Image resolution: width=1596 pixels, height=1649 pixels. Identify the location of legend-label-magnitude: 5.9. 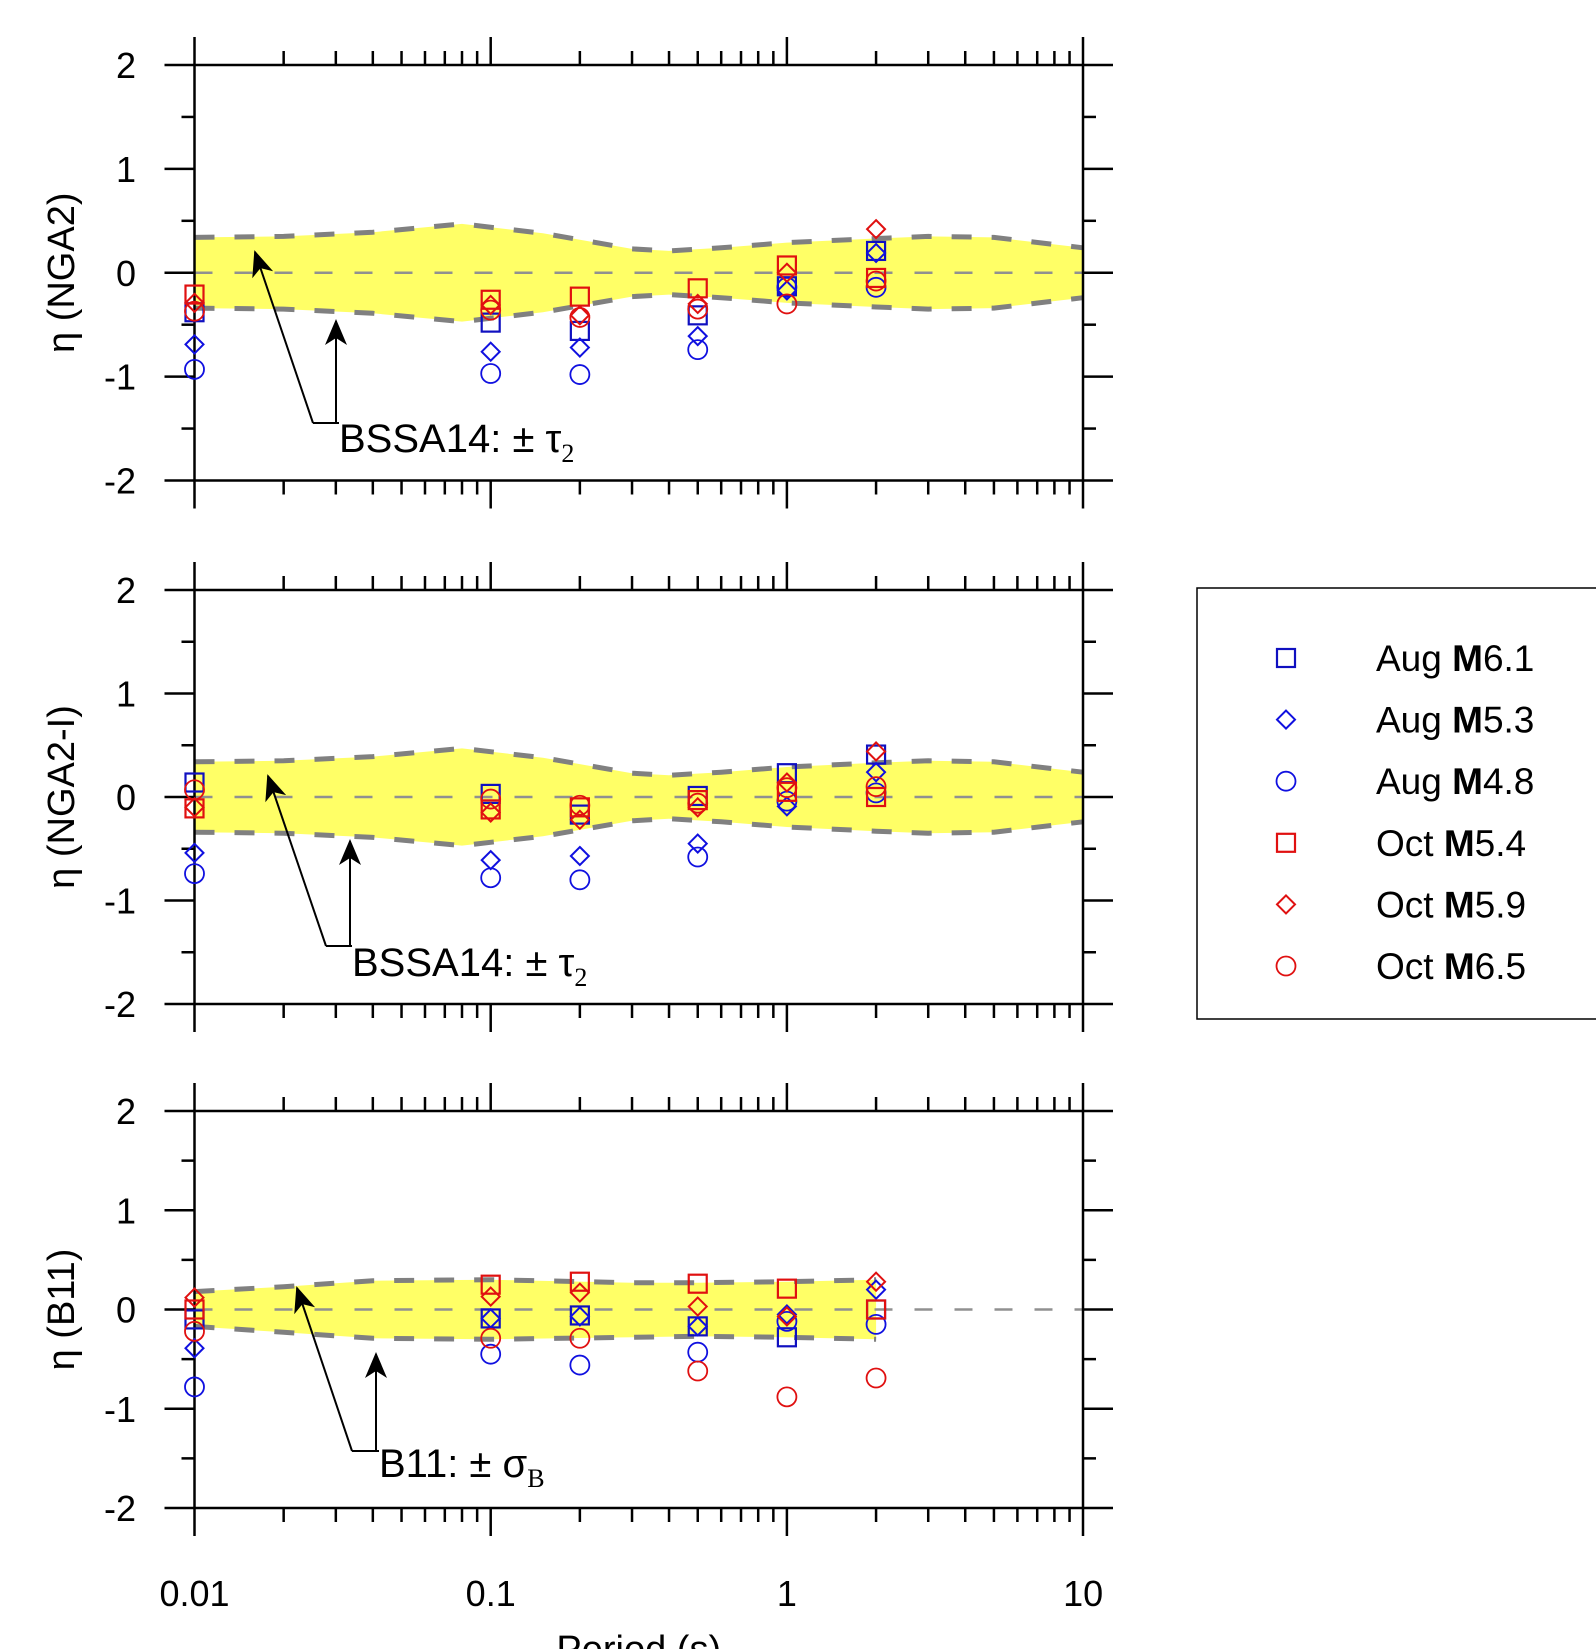
(1500, 904).